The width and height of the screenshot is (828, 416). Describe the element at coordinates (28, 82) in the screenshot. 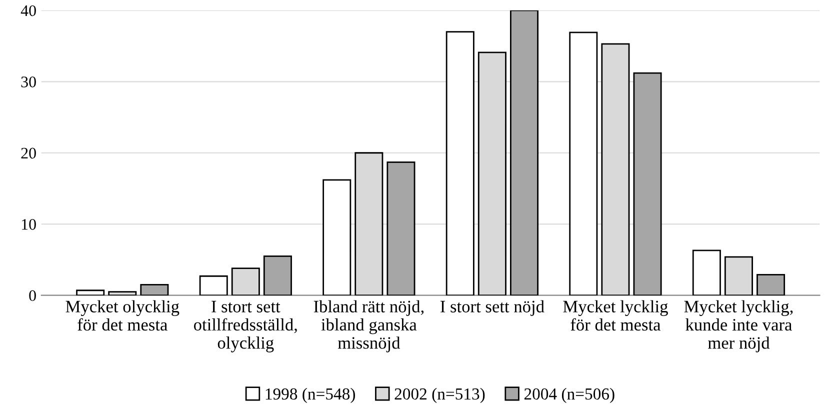

I see `y-tick-label: 30` at that location.